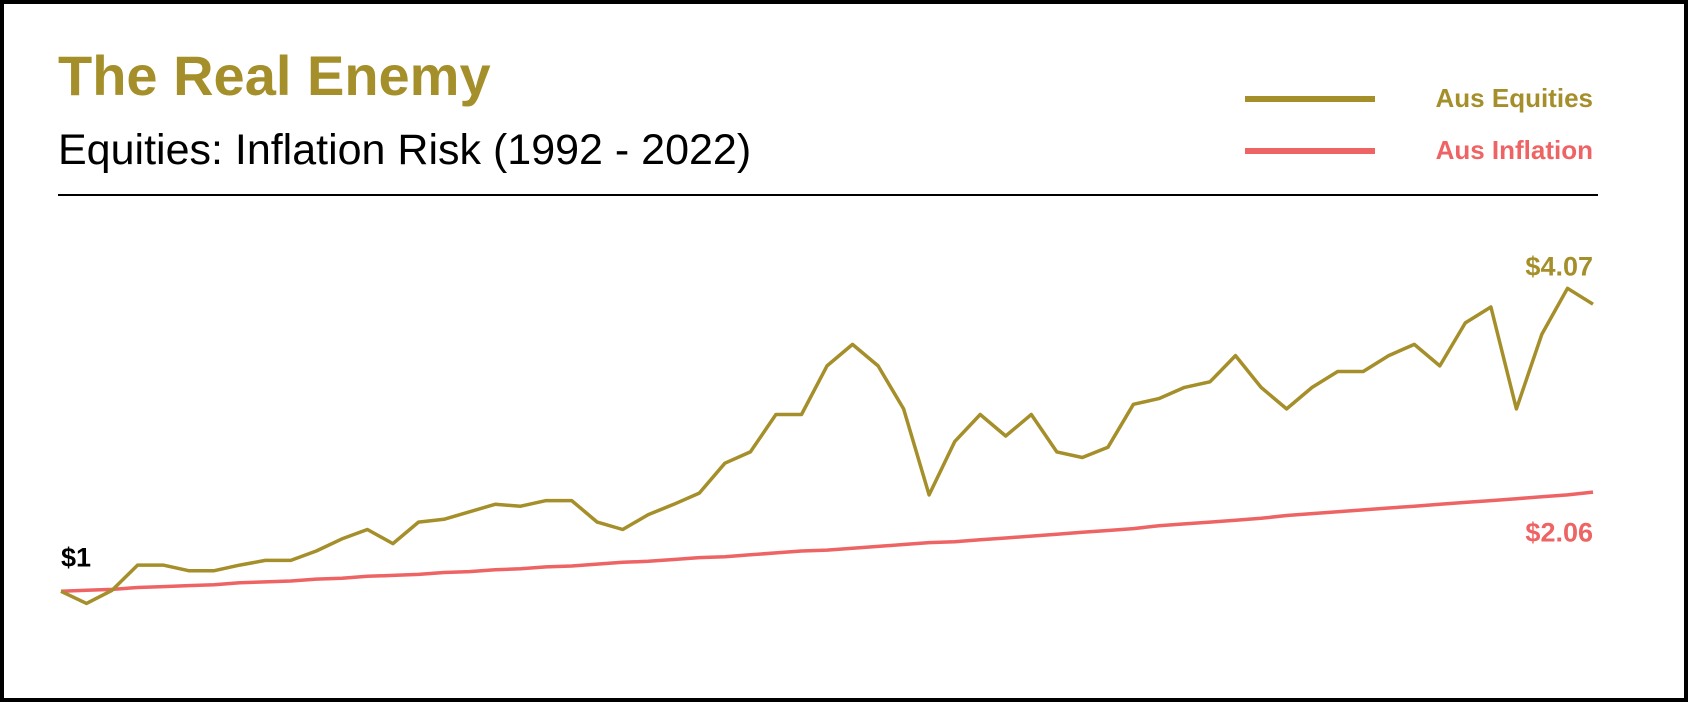  Describe the element at coordinates (827, 542) in the screenshot. I see `series-line` at that location.